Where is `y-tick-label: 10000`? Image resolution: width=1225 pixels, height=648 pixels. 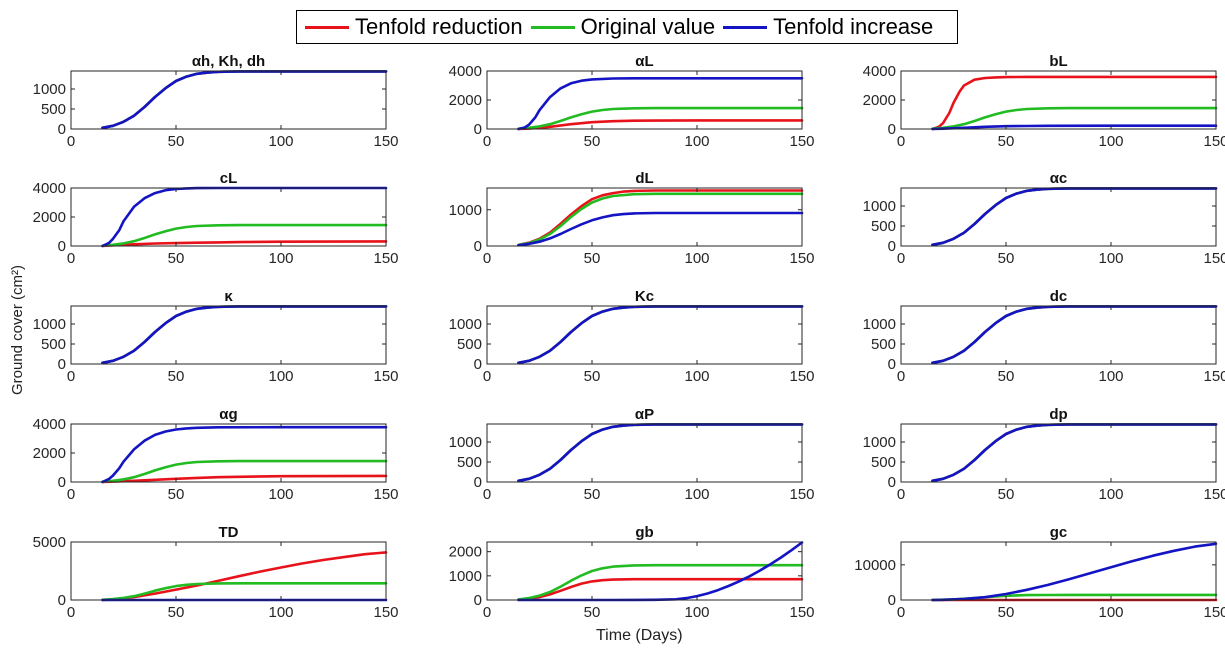 y-tick-label: 10000 is located at coordinates (875, 565).